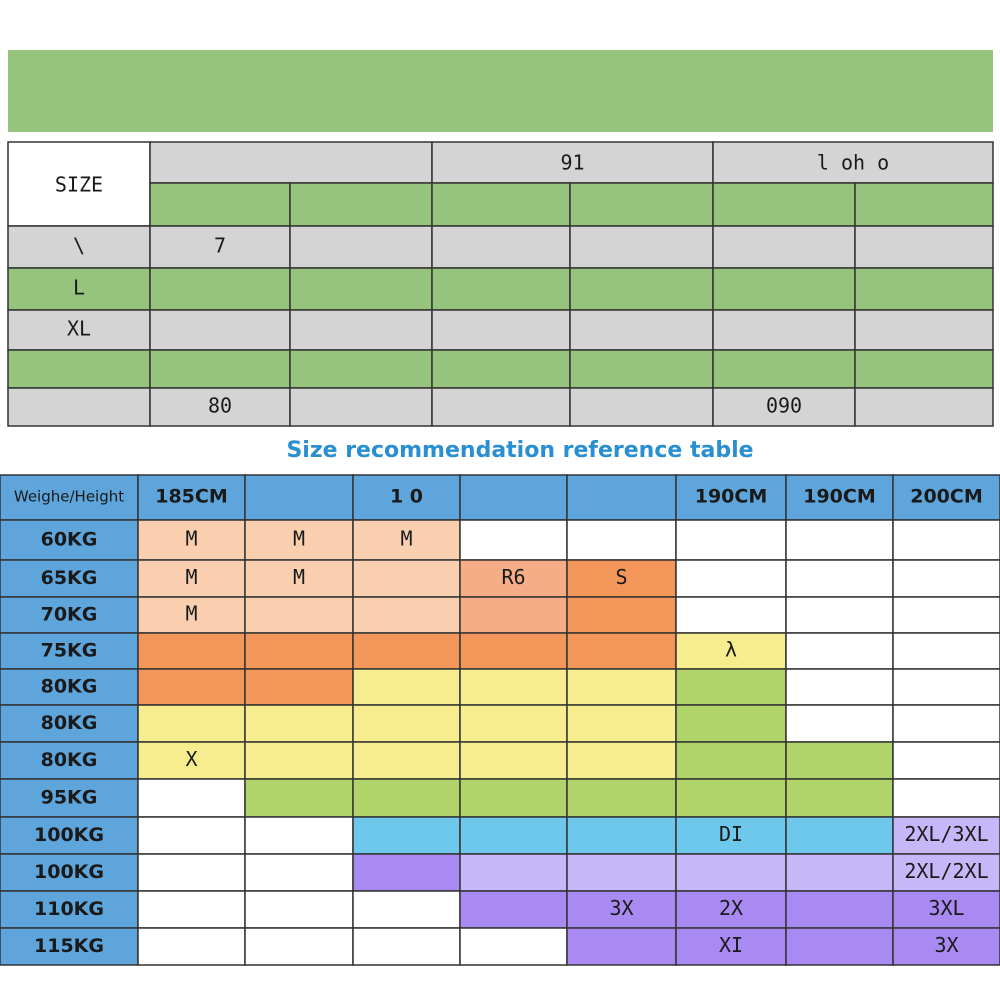 Image resolution: width=1000 pixels, height=1000 pixels. Describe the element at coordinates (519, 450) in the screenshot. I see `table-title: Size recommendation reference table` at that location.